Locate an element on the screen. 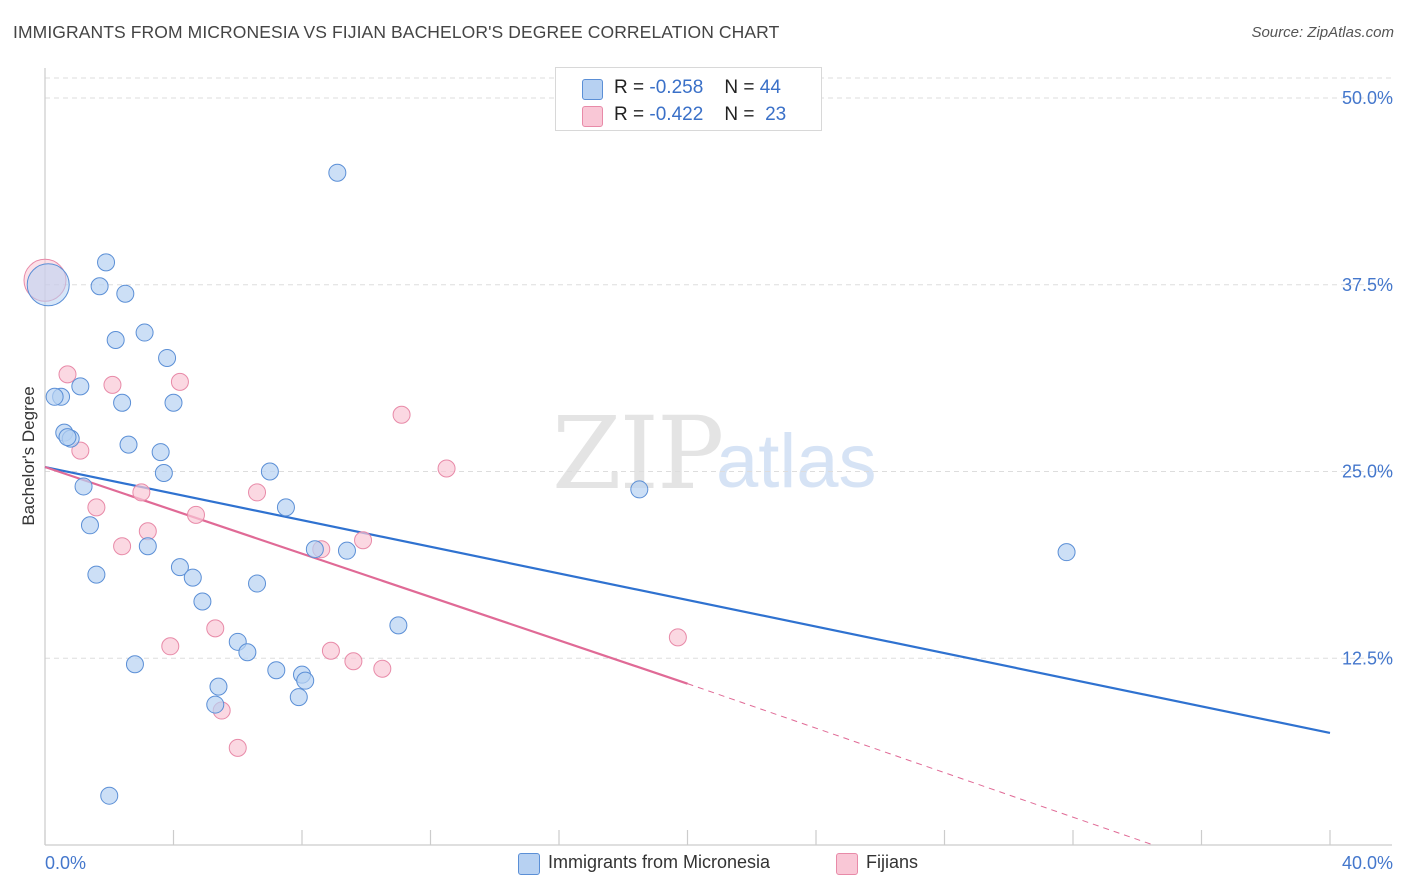  source-label: Source: ZipAtlas.com is located at coordinates (1322, 32).